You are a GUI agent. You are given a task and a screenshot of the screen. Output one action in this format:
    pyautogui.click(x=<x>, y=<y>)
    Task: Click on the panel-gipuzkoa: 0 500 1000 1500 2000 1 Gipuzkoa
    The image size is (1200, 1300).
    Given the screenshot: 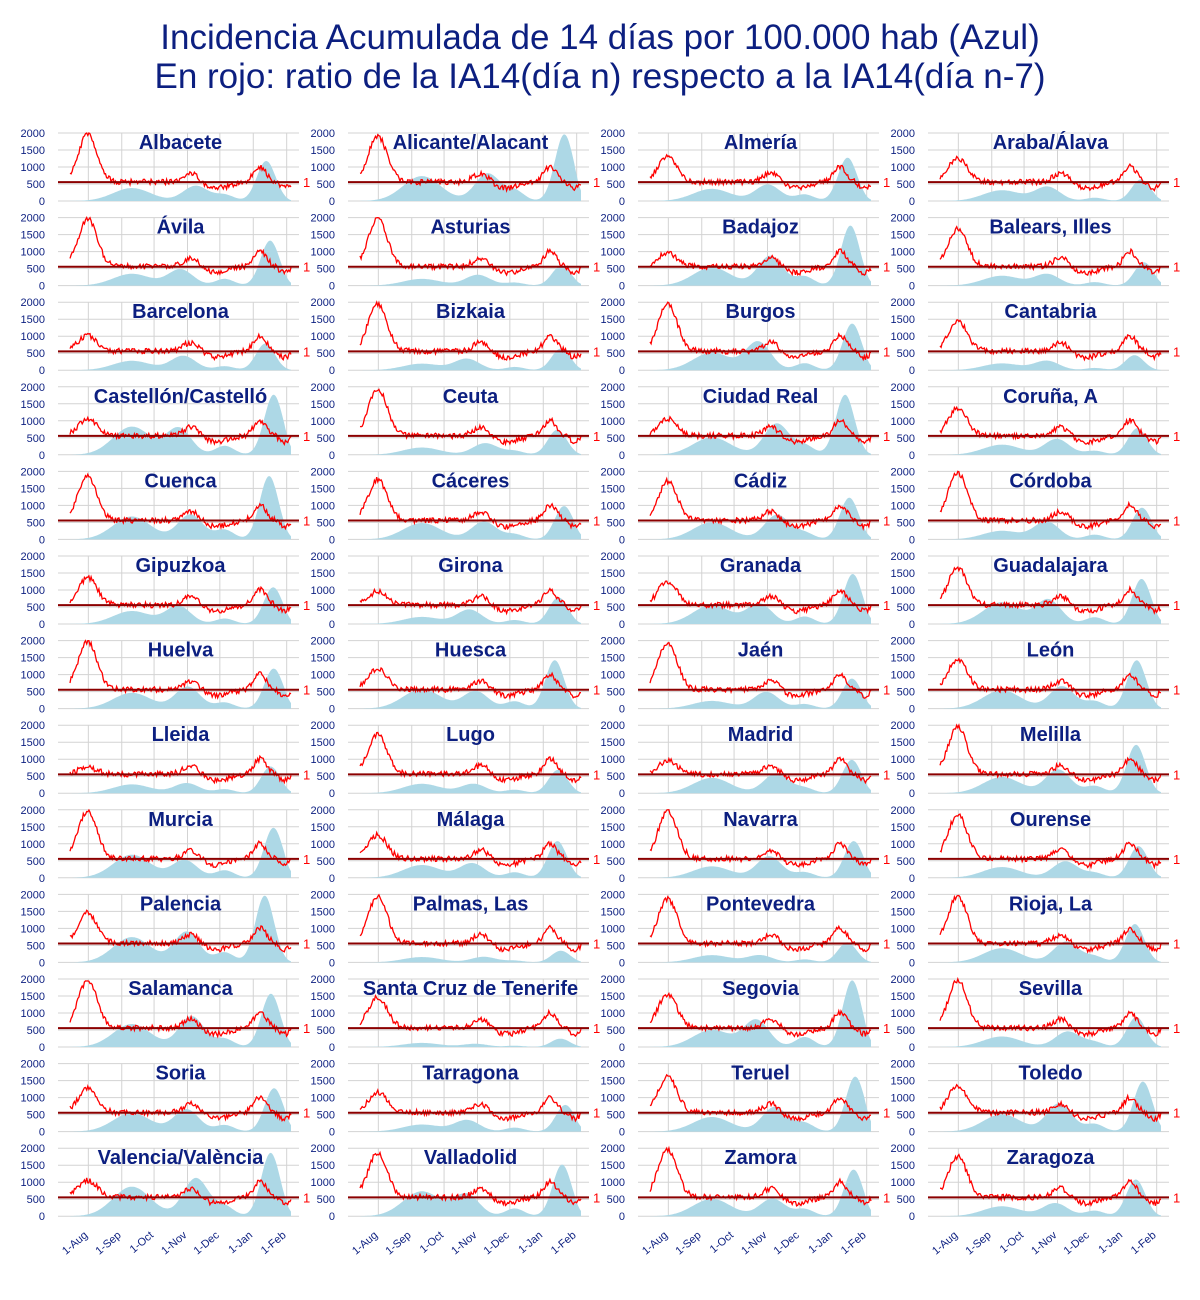 What is the action you would take?
    pyautogui.click(x=166, y=591)
    